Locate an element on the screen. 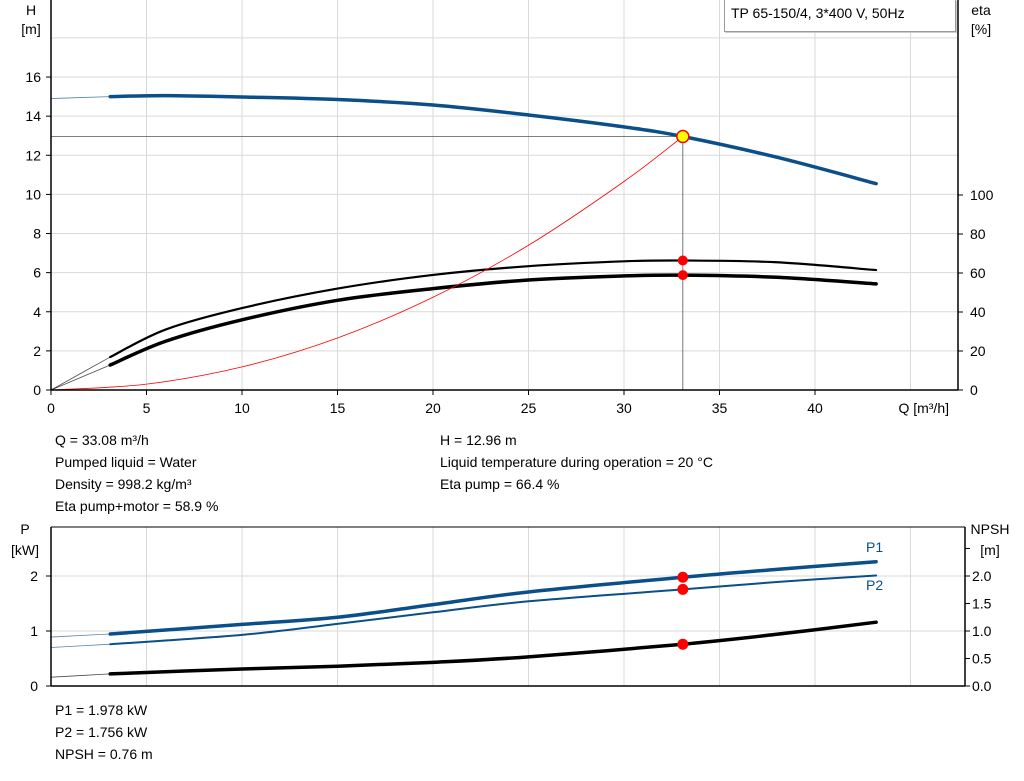 This screenshot has height=781, width=1024. eta-pump-curve is located at coordinates (493, 309).